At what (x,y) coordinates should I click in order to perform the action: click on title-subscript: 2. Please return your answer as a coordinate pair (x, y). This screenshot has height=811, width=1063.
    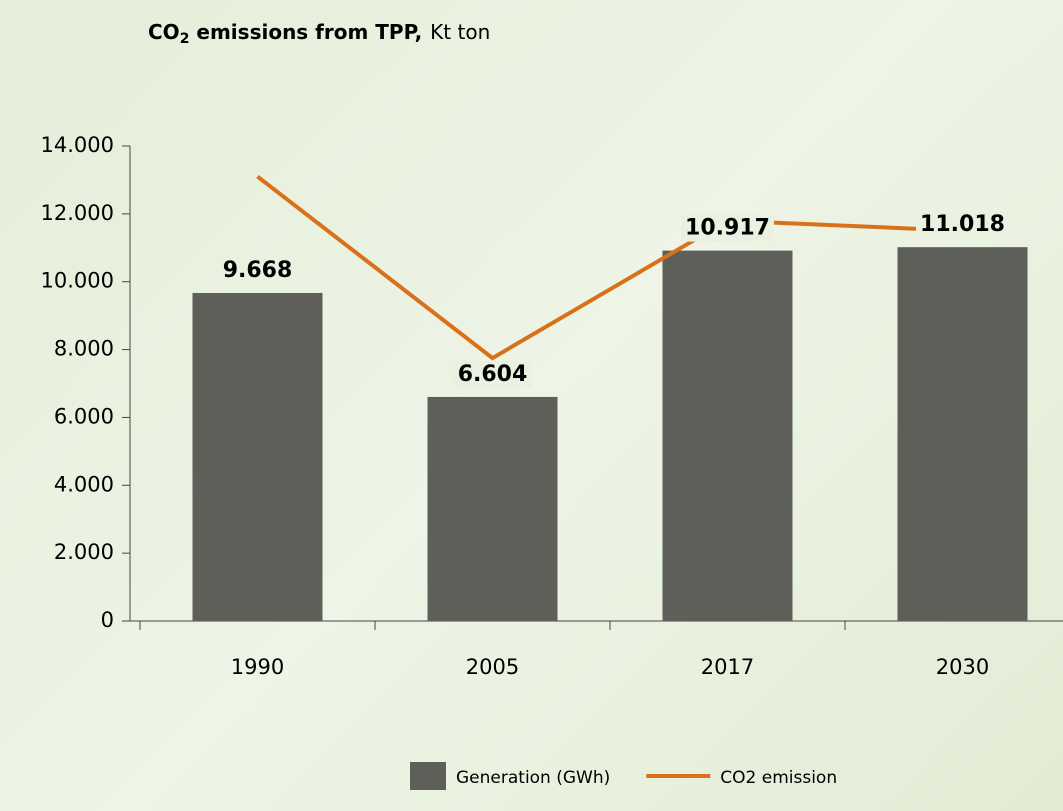
    Looking at the image, I should click on (185, 39).